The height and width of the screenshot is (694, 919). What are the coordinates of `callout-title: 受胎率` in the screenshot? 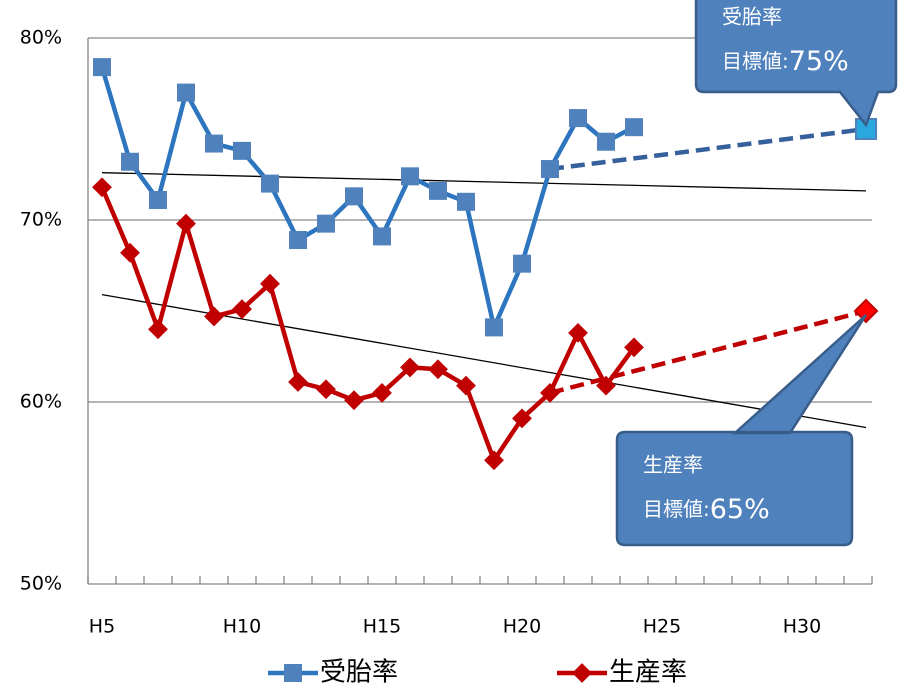 It's located at (752, 17).